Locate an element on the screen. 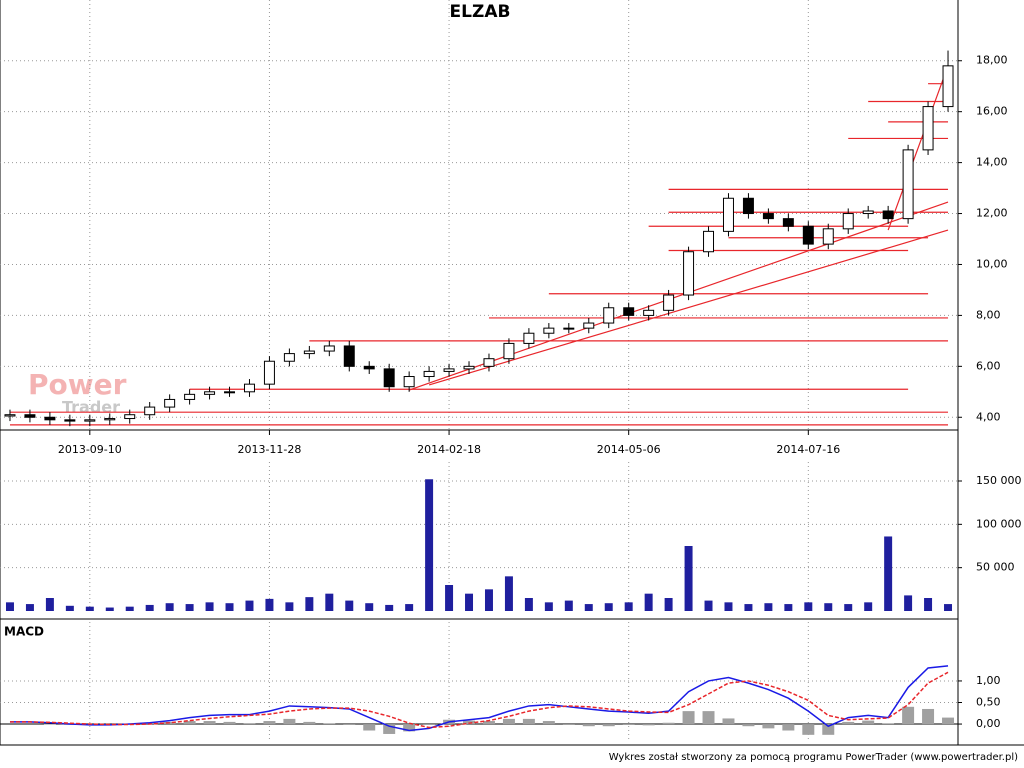  x-tick-label: 2014-07-16 is located at coordinates (808, 449).